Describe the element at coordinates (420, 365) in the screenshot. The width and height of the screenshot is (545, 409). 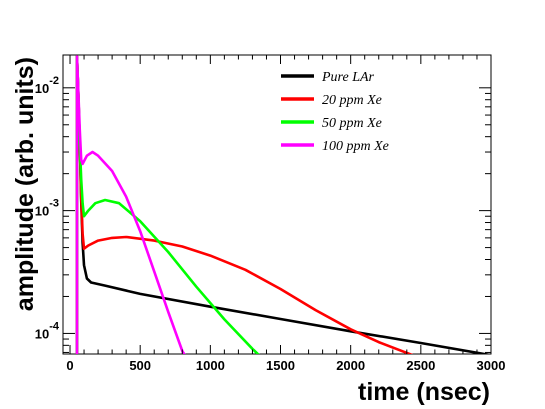
I see `x-tick-label: 2500` at that location.